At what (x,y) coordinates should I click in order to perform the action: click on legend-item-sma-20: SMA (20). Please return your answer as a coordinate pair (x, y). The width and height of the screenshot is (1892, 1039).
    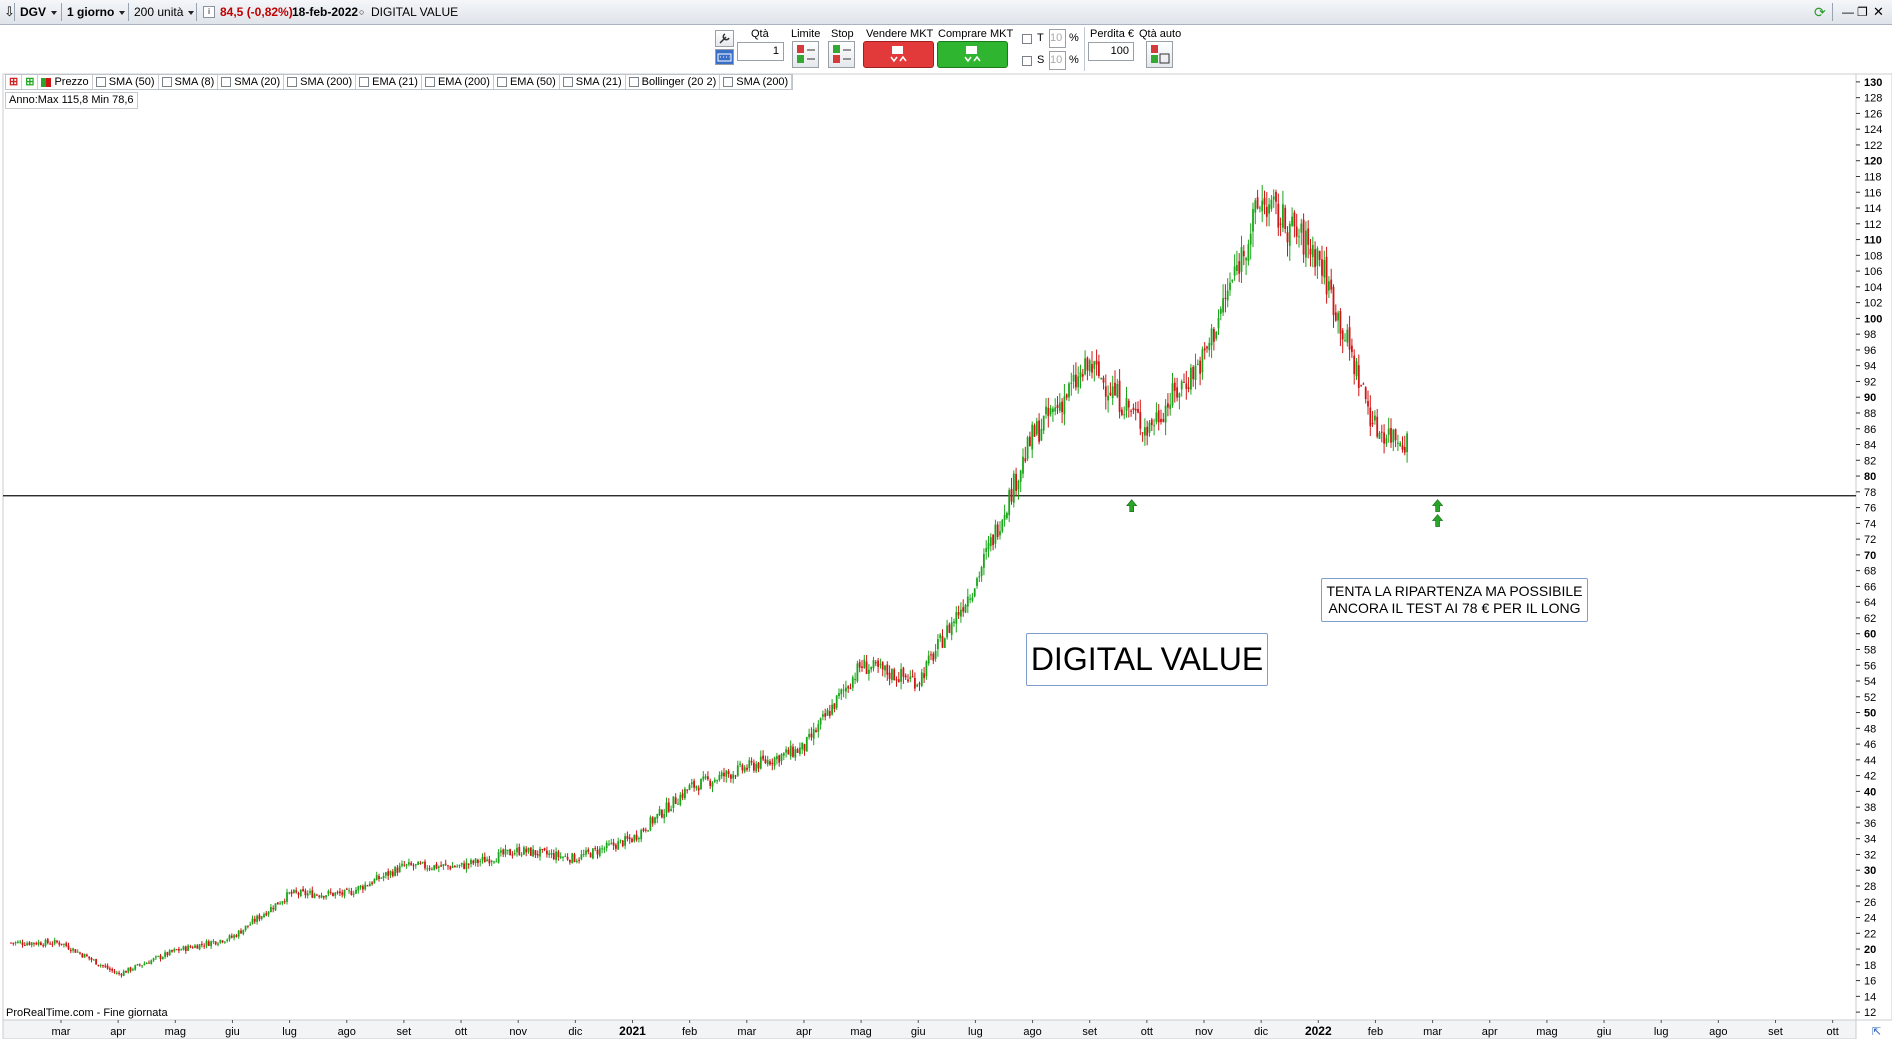
    Looking at the image, I should click on (251, 82).